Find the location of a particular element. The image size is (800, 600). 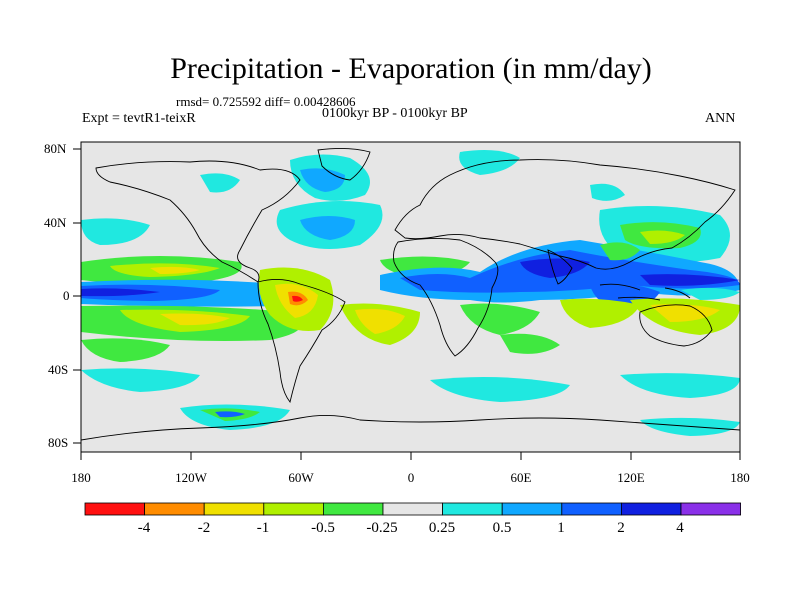

season-label: ANN is located at coordinates (720, 118).